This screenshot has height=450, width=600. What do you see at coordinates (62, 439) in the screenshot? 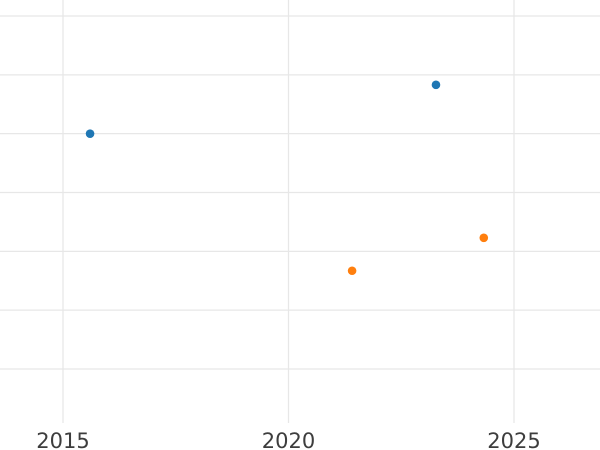
I see `x-tick-label-2015: 2015` at bounding box center [62, 439].